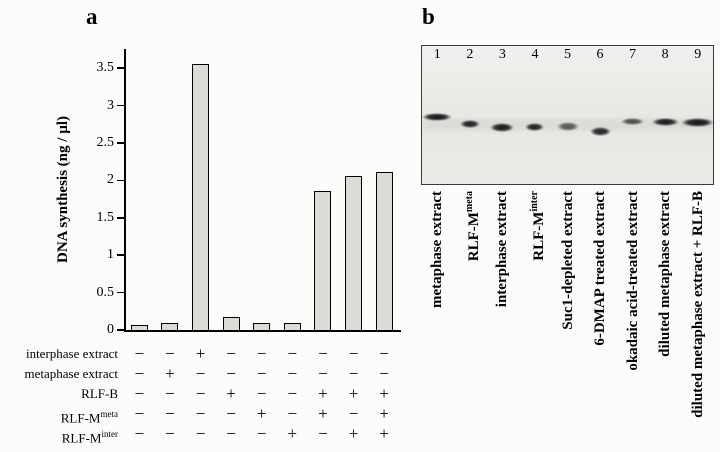  What do you see at coordinates (105, 217) in the screenshot?
I see `y-tick-label: 1.5` at bounding box center [105, 217].